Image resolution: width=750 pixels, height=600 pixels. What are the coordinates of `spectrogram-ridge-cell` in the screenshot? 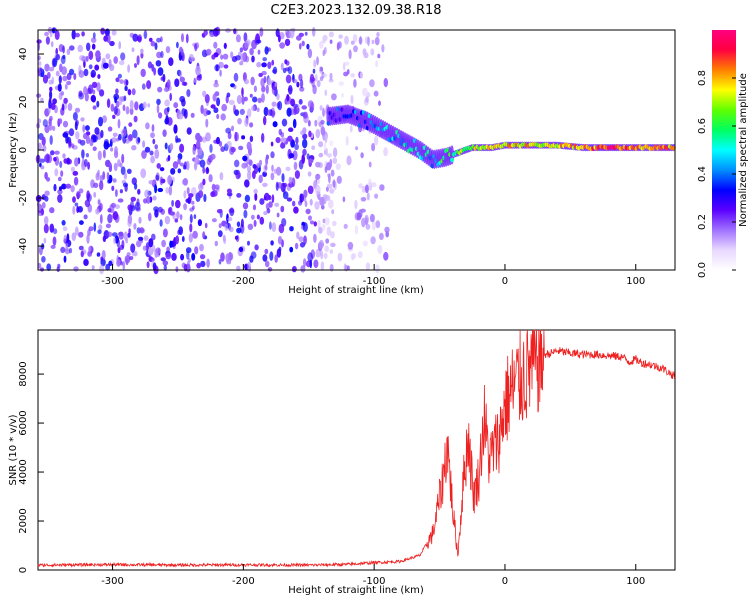 It's located at (452, 160).